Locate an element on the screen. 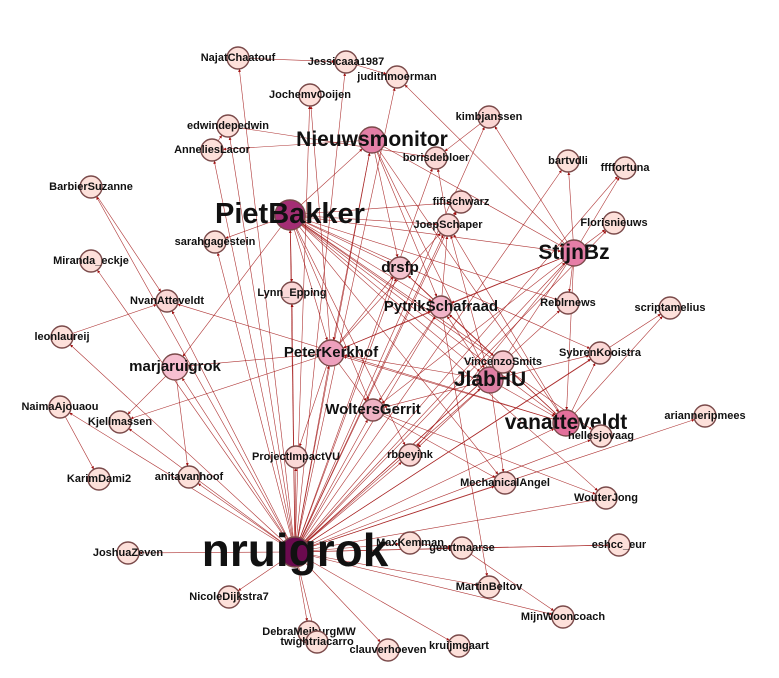  node-circle-wolterserrit is located at coordinates (373, 410).